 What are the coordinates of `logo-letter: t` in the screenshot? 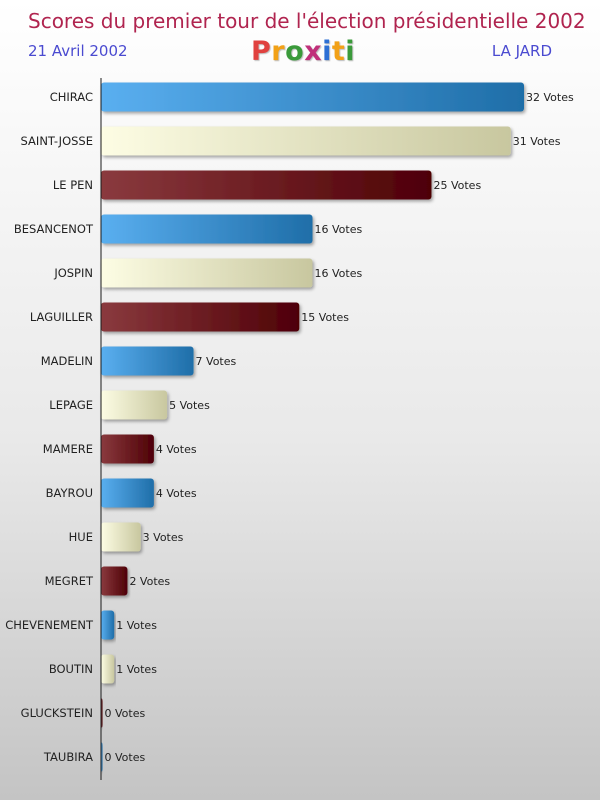 It's located at (338, 51).